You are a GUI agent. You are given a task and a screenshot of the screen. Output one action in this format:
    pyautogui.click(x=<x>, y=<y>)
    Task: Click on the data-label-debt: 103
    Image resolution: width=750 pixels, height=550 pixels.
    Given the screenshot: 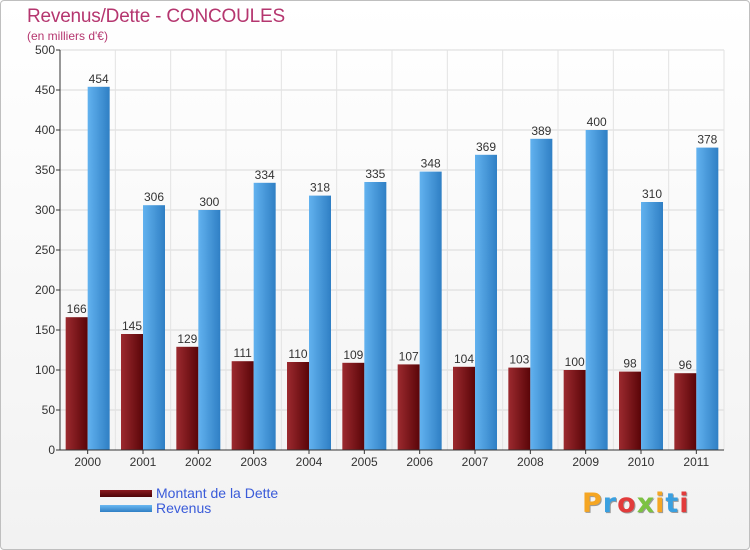 What is the action you would take?
    pyautogui.click(x=519, y=360)
    